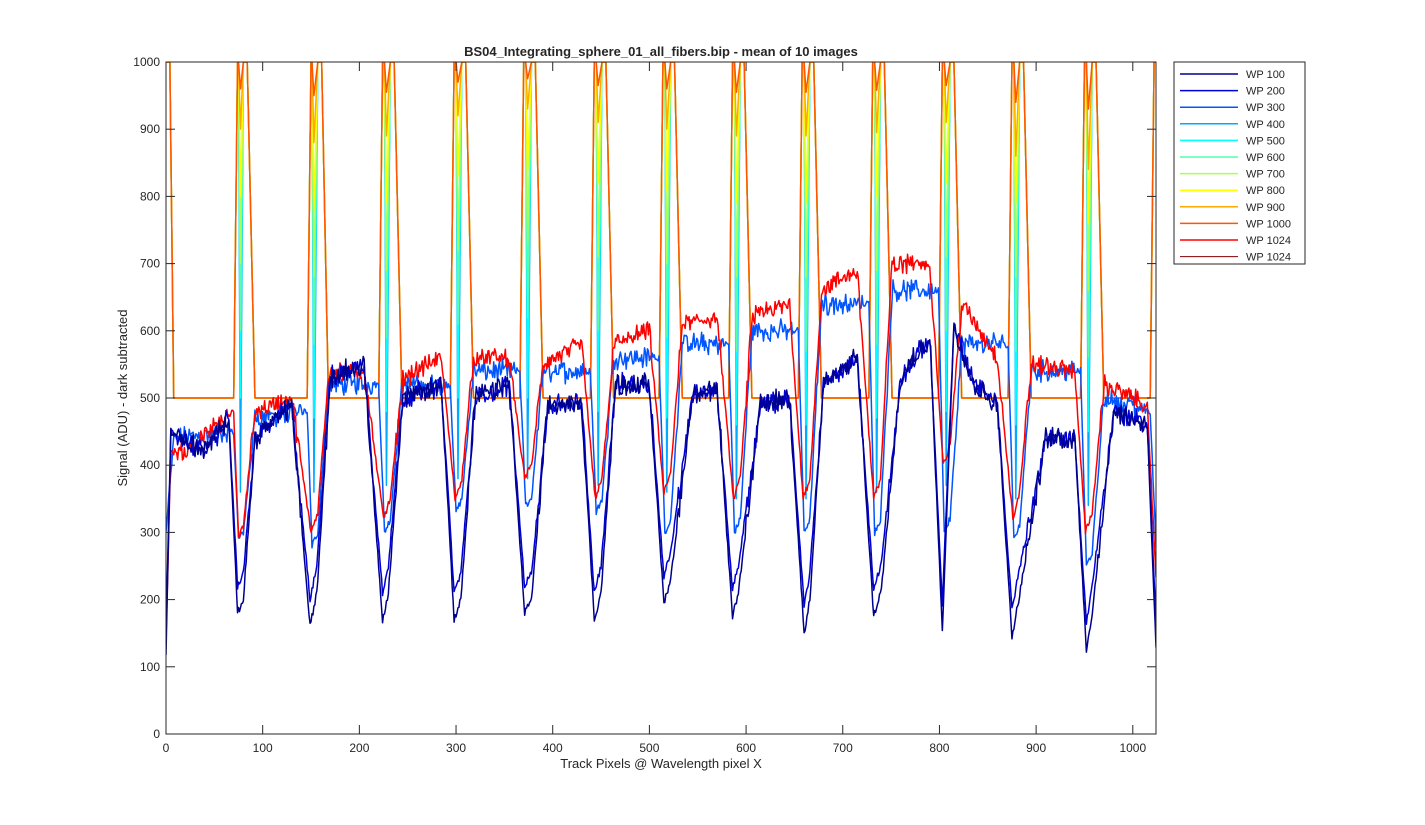 Image resolution: width=1425 pixels, height=825 pixels. I want to click on x-tick-label: 0, so click(166, 748).